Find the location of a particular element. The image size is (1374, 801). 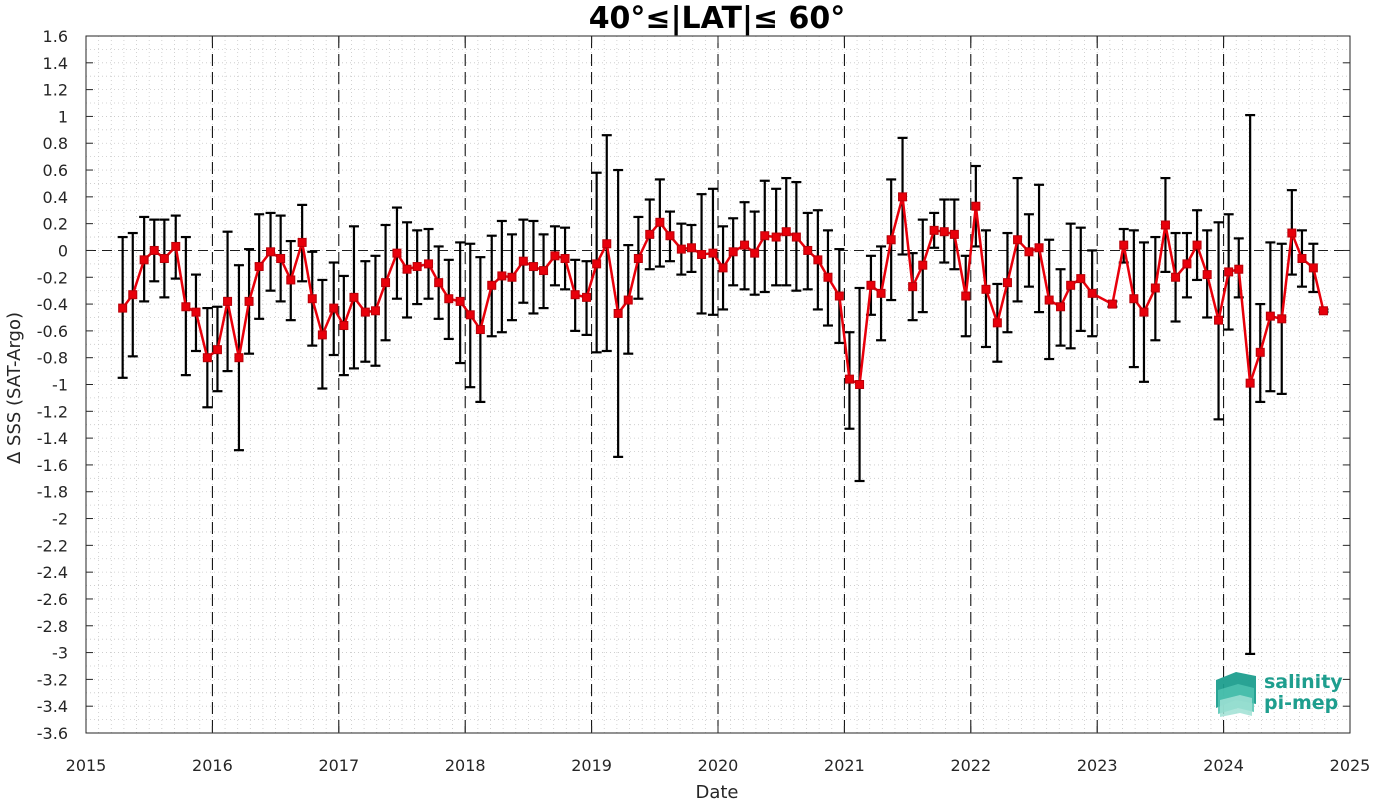

y-tick-label: 1.2 is located at coordinates (55, 90).